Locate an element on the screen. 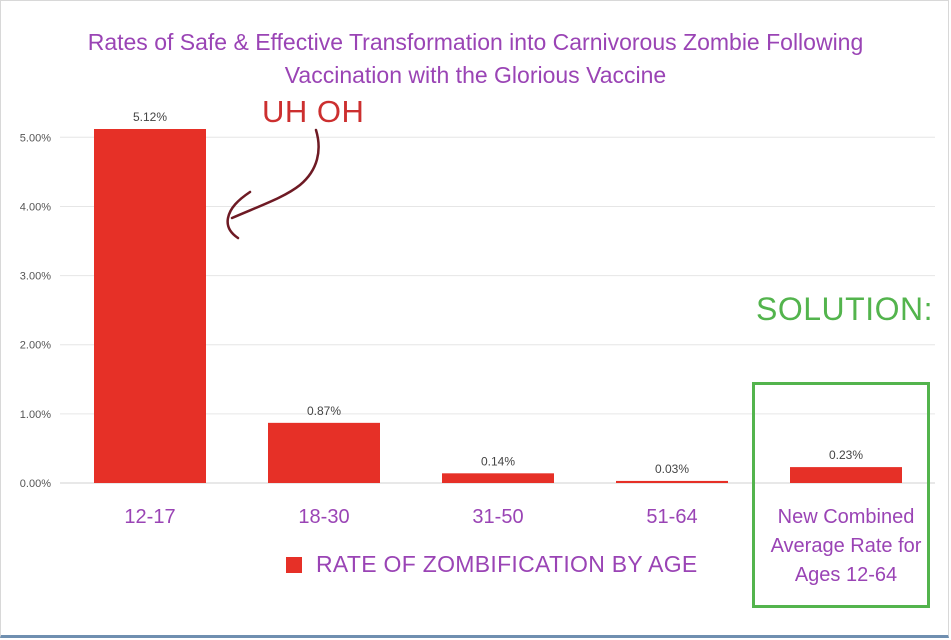 The image size is (951, 640). hand-drawn-arrow is located at coordinates (273, 184).